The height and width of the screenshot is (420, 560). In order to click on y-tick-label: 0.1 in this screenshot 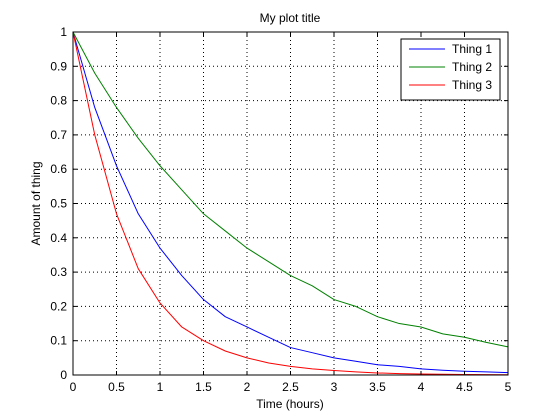, I will do `click(58, 341)`.